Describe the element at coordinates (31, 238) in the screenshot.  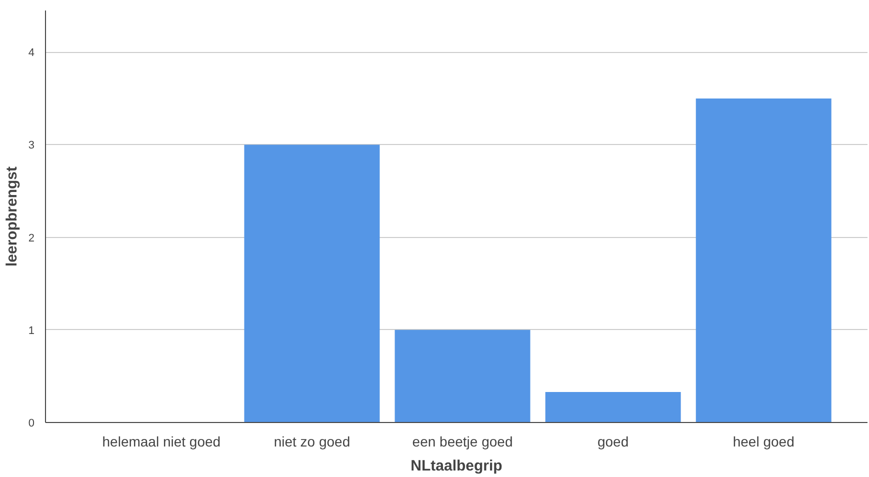
I see `y-tick-label: 2` at that location.